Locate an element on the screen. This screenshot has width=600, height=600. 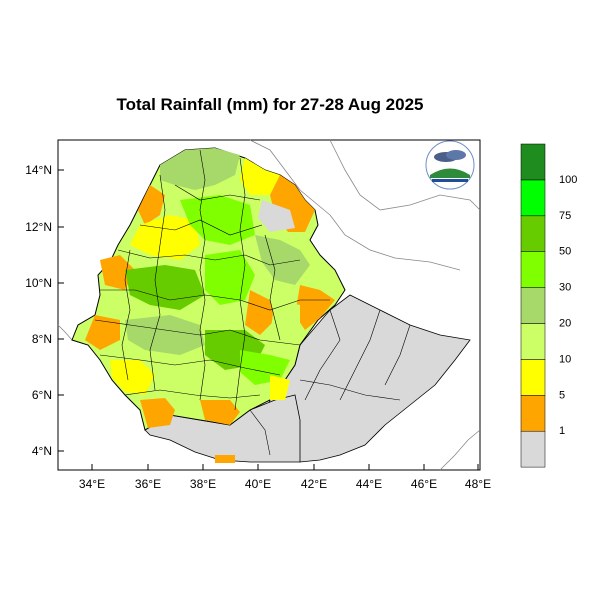
x-tick-label: 46°E is located at coordinates (424, 484).